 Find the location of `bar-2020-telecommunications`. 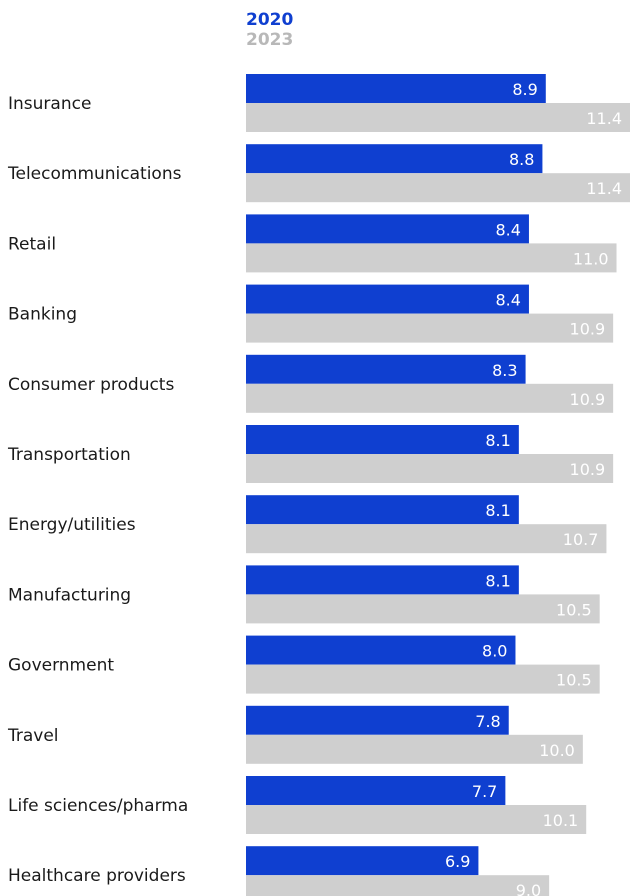

bar-2020-telecommunications is located at coordinates (394, 159).